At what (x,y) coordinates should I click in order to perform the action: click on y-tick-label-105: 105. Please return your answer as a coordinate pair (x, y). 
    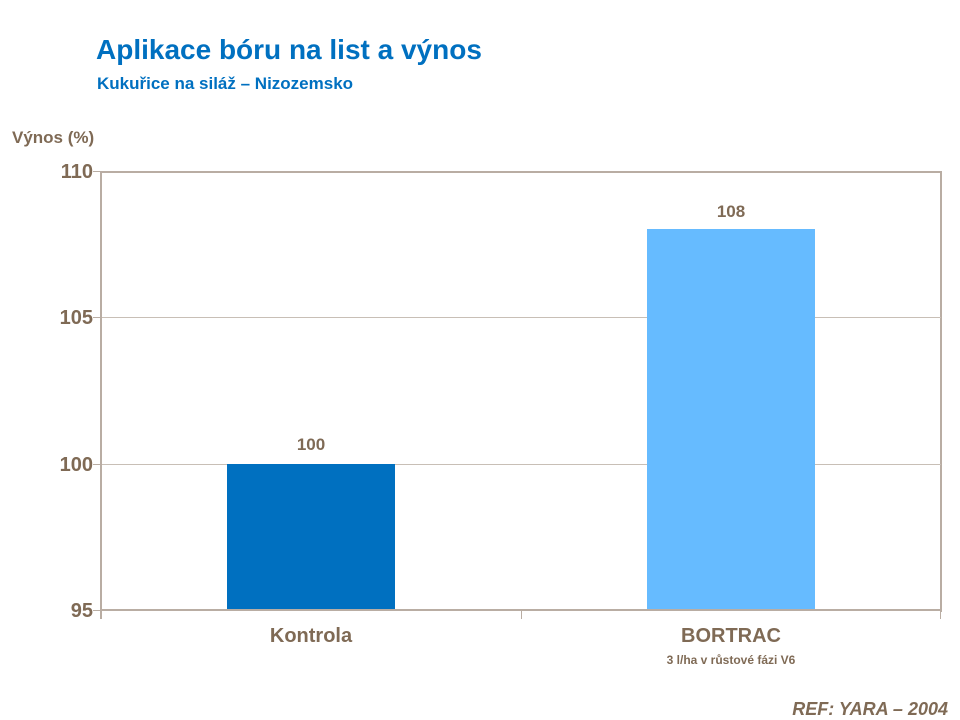
    Looking at the image, I should click on (76, 318).